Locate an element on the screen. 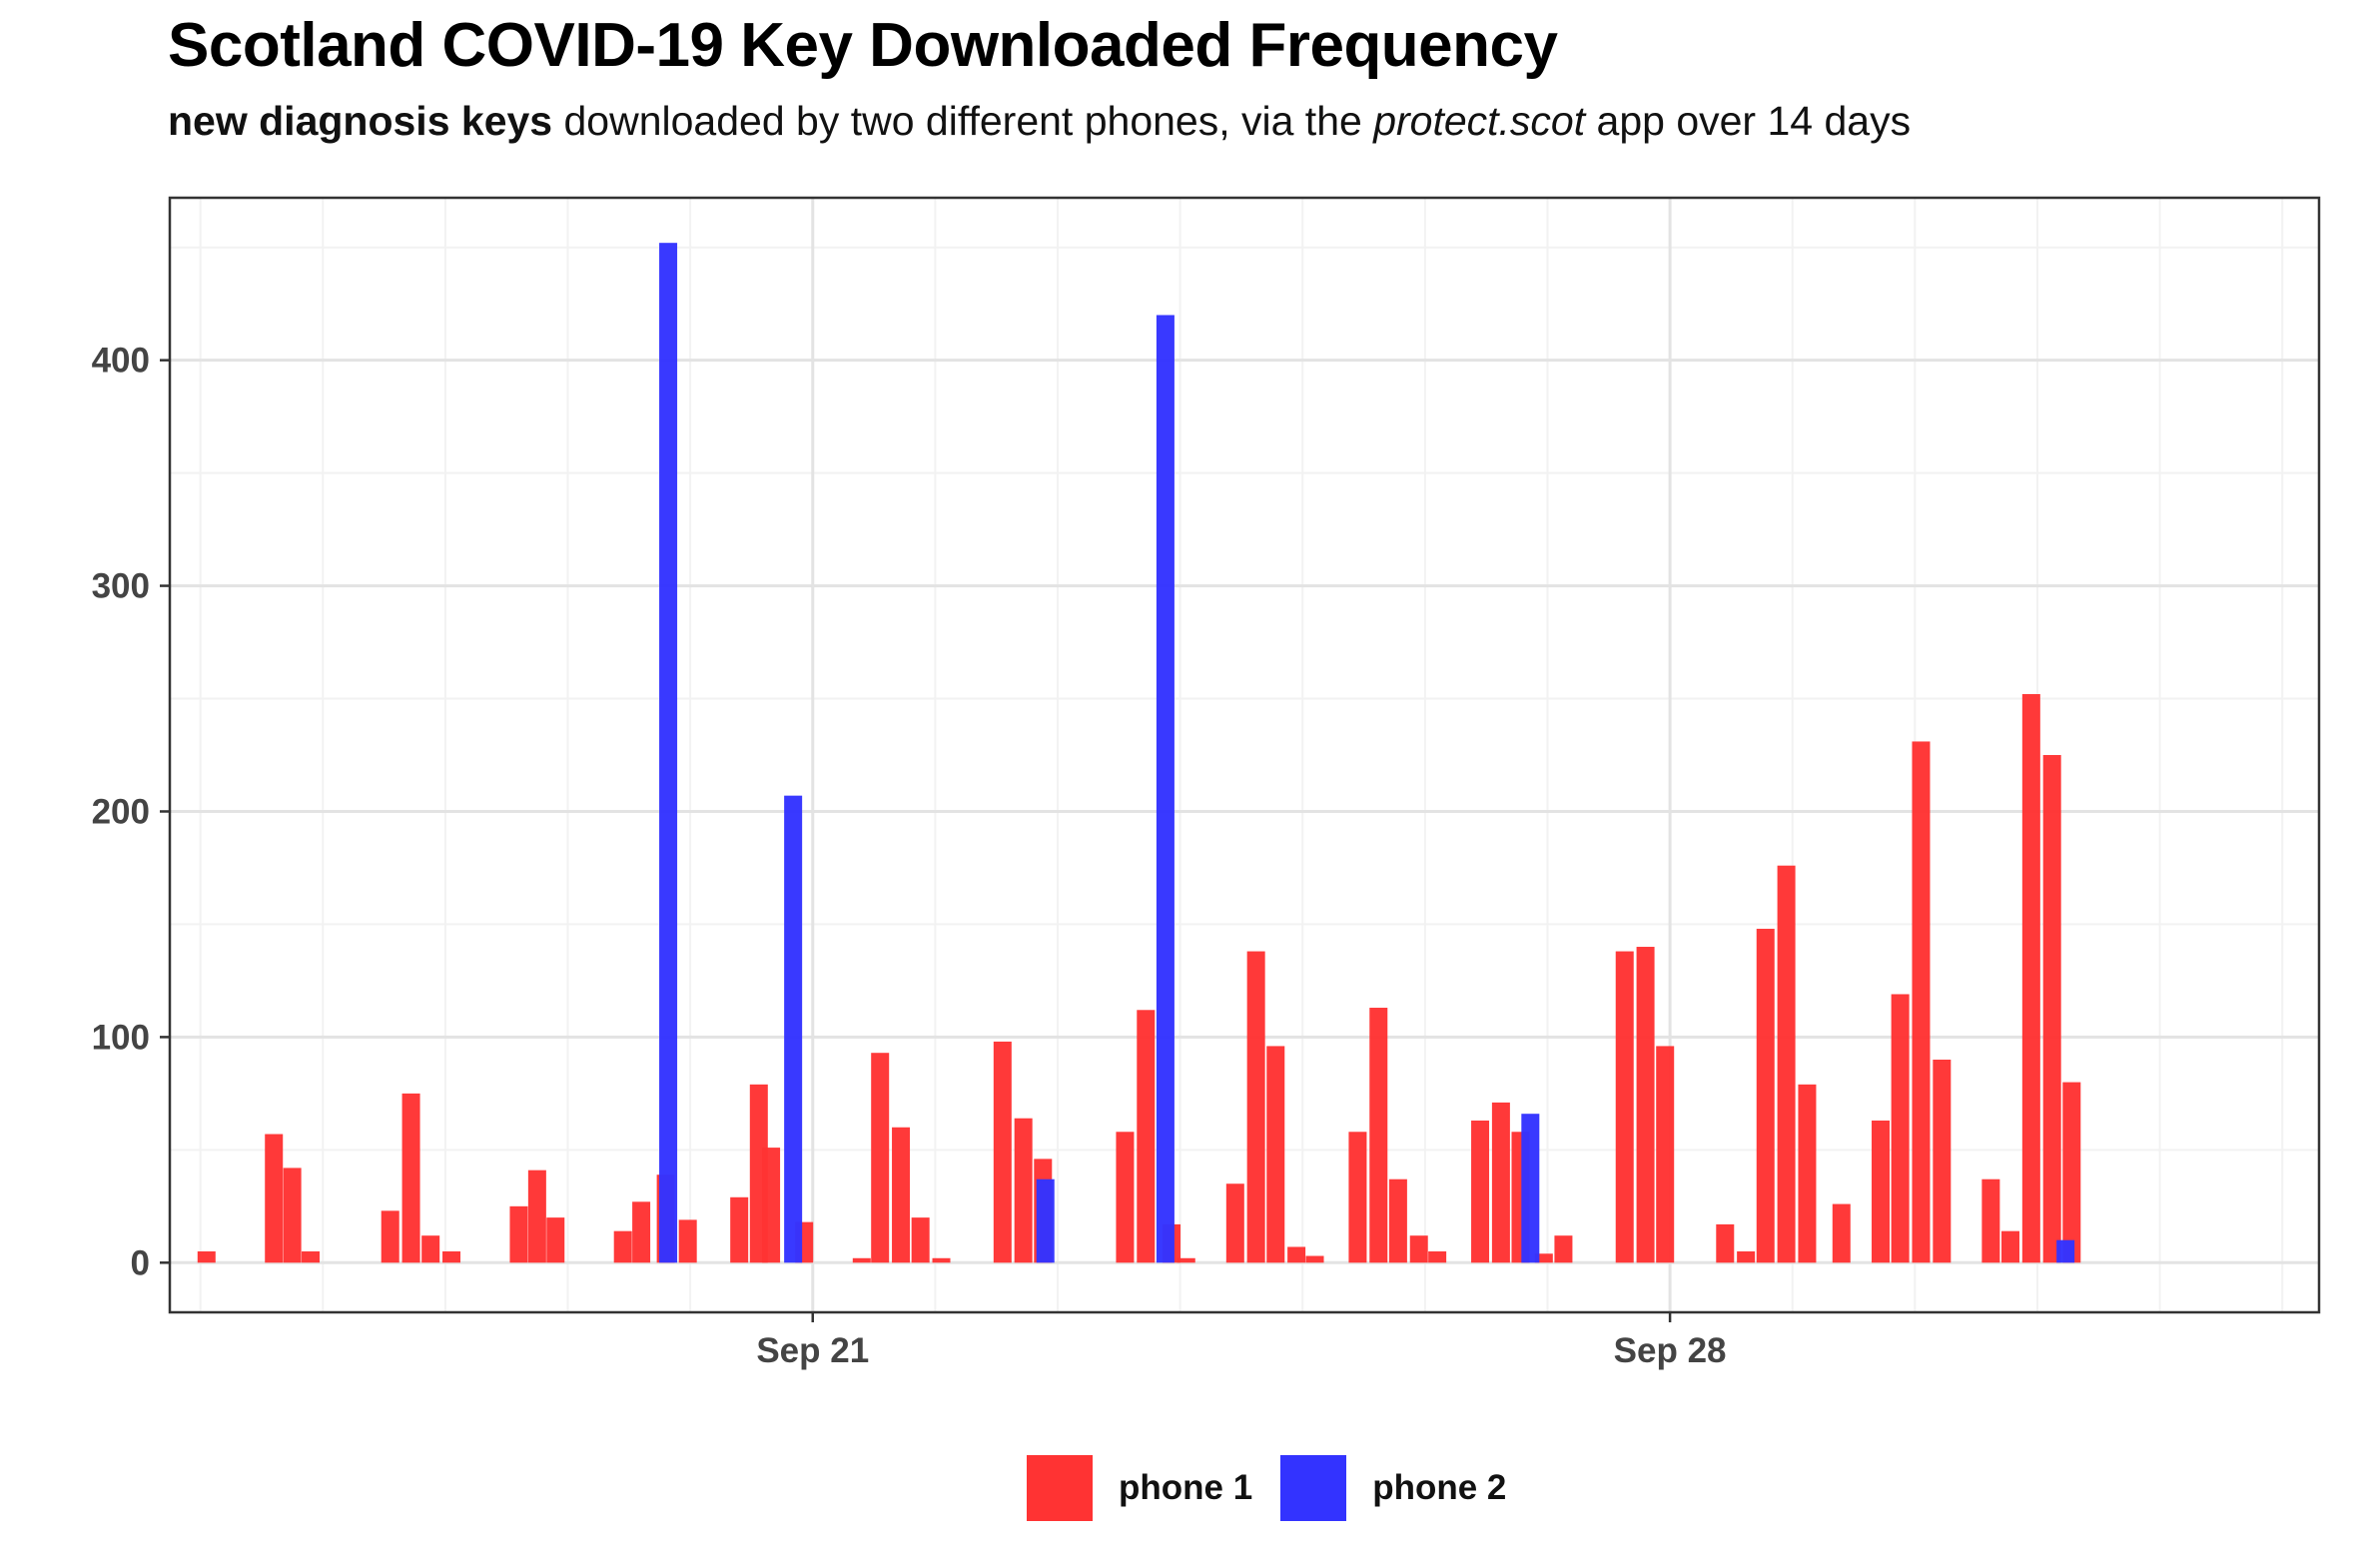 This screenshot has height=1568, width=2359. y-tick-label: 100 is located at coordinates (121, 1037).